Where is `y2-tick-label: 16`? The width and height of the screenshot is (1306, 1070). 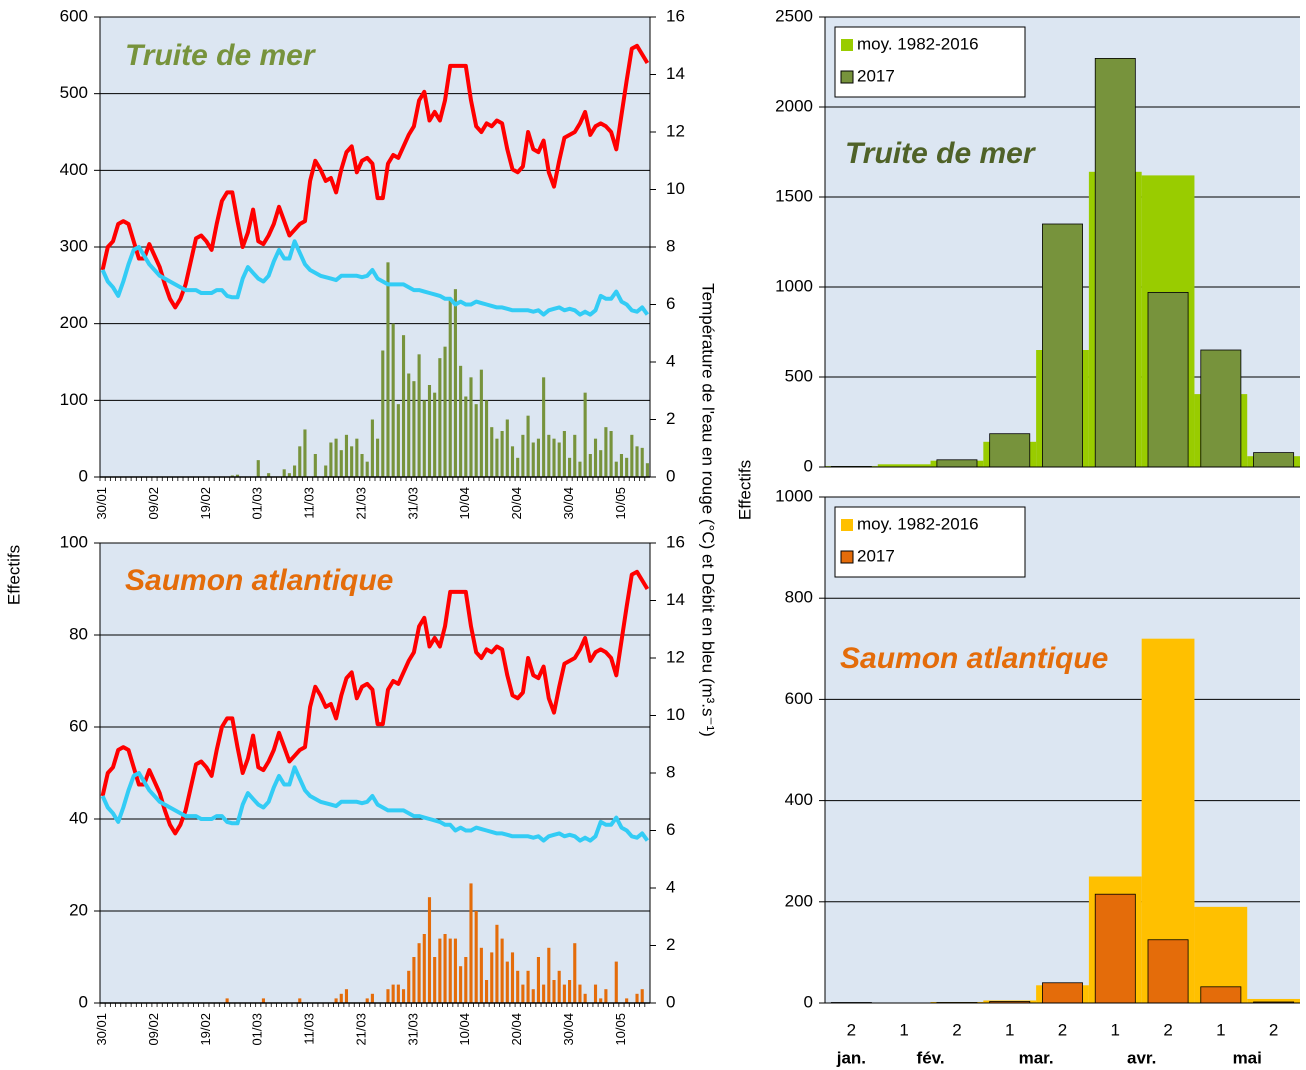 y2-tick-label: 16 is located at coordinates (675, 15).